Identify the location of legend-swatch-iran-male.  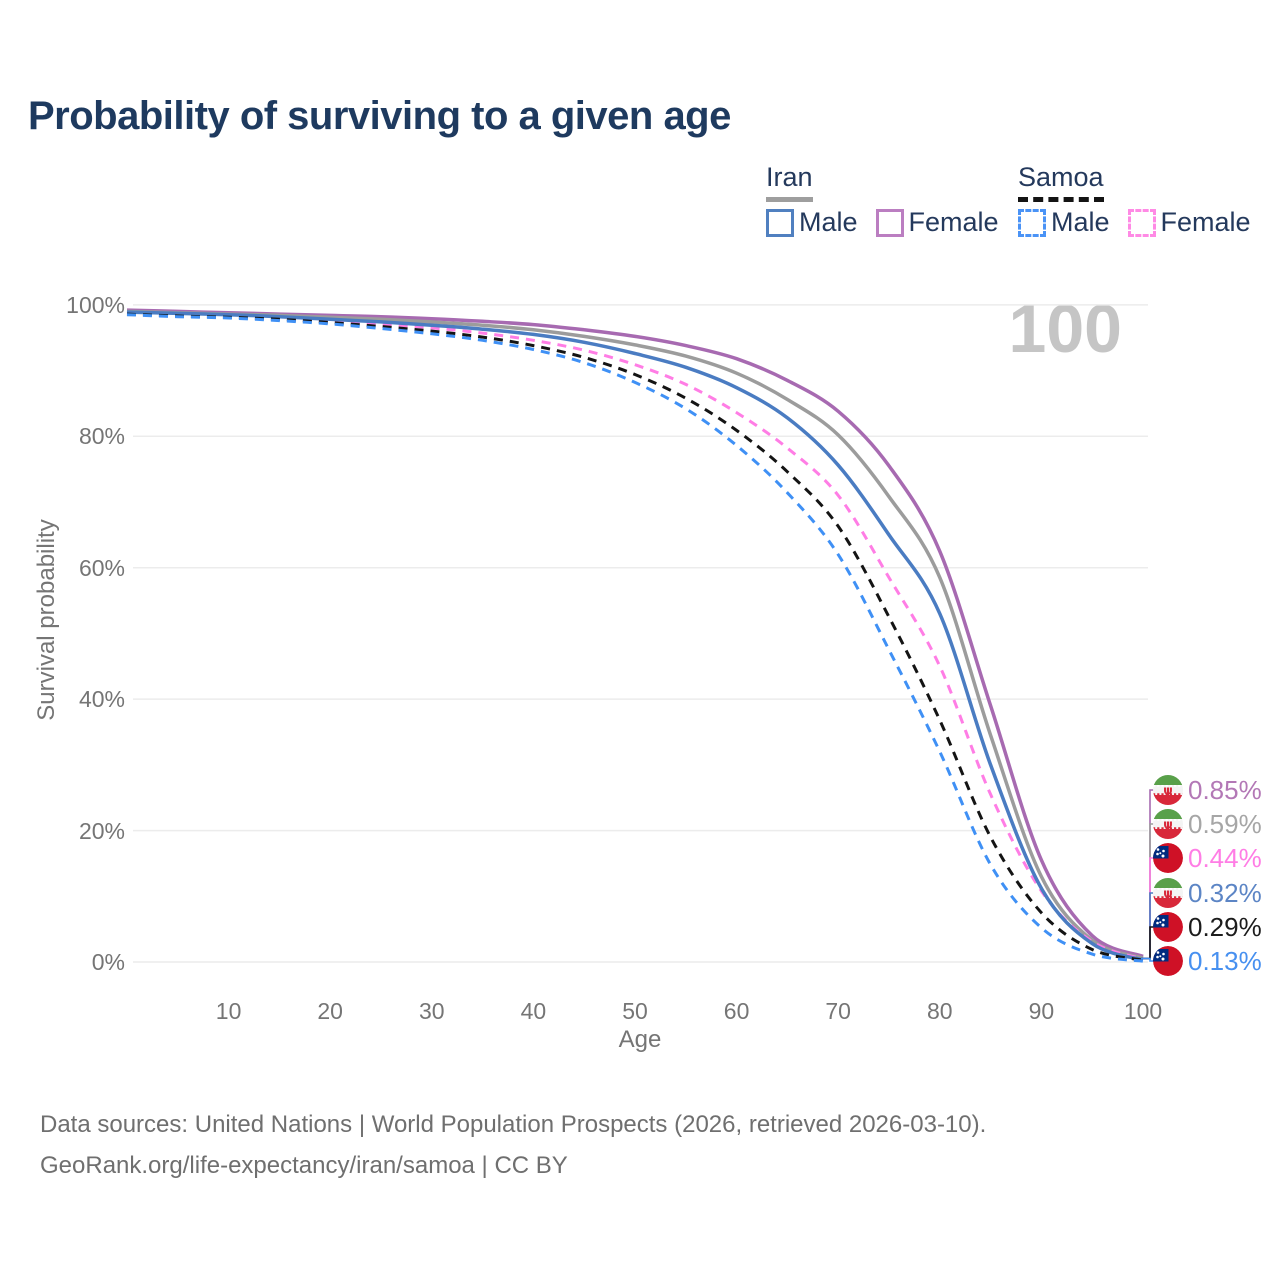
(780, 222).